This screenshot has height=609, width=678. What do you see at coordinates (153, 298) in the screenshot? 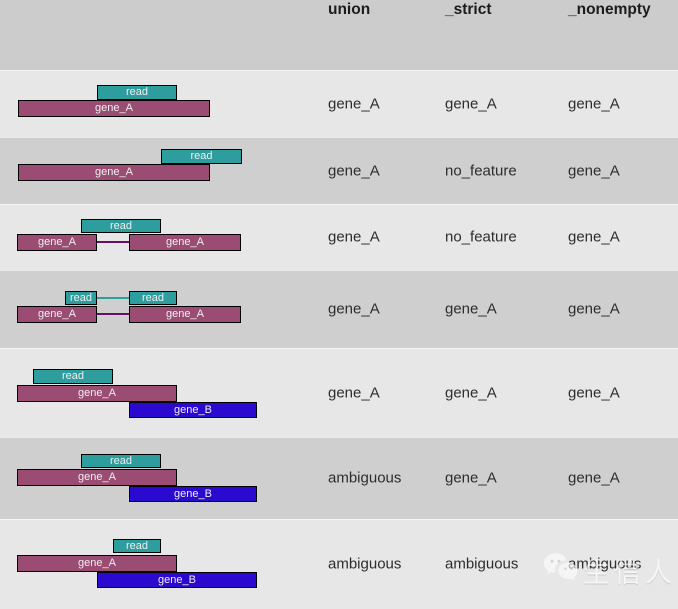
I see `read-segment2-box: read` at bounding box center [153, 298].